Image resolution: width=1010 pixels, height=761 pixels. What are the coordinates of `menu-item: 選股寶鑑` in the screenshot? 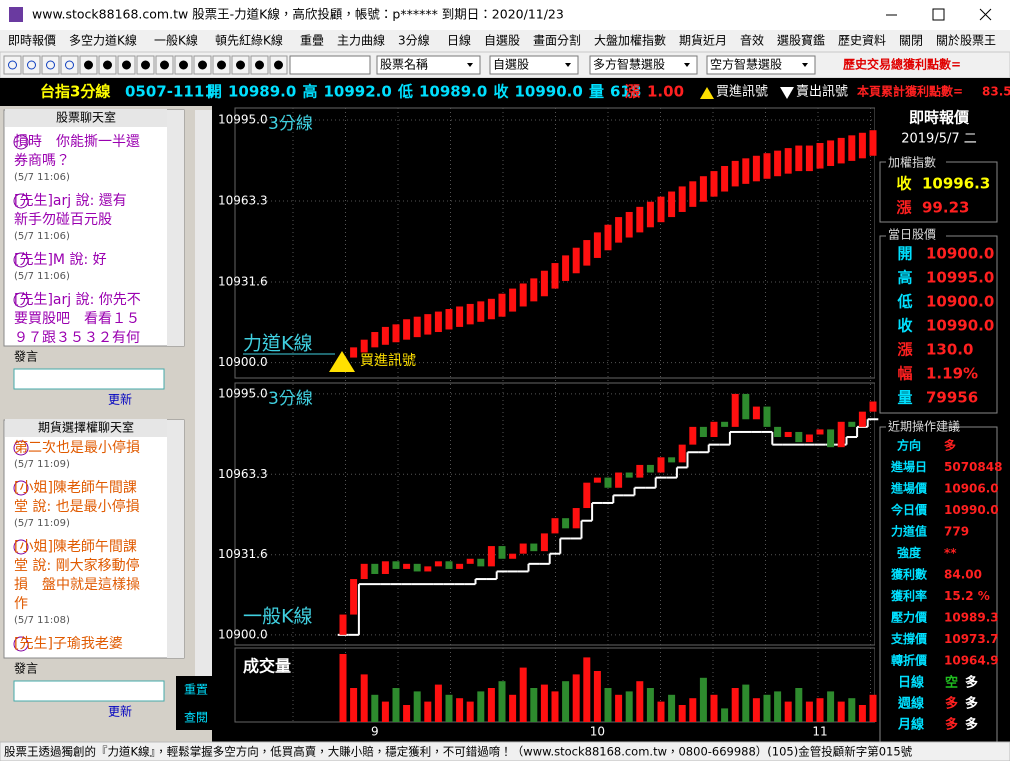 It's located at (801, 40).